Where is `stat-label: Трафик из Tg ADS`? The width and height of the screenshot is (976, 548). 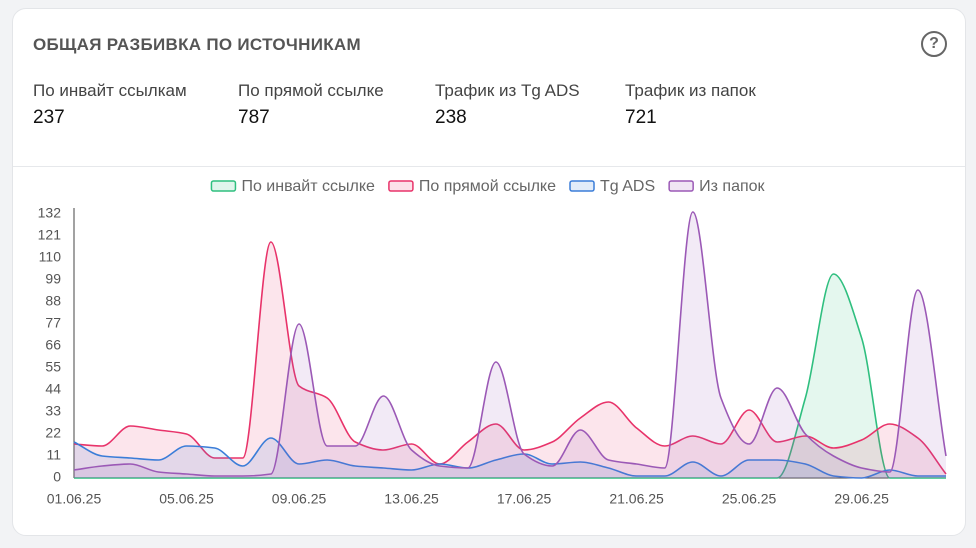 stat-label: Трафик из Tg ADS is located at coordinates (507, 90).